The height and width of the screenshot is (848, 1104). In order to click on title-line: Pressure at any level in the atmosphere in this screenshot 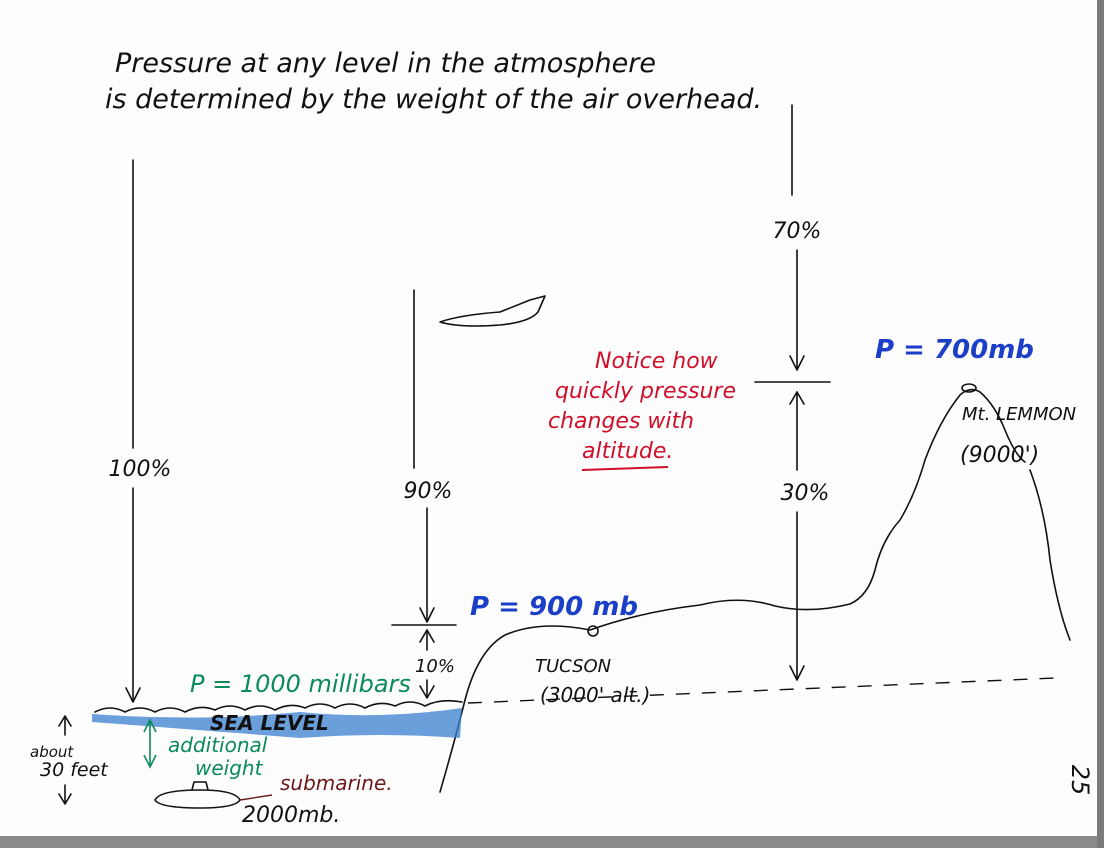, I will do `click(385, 63)`.